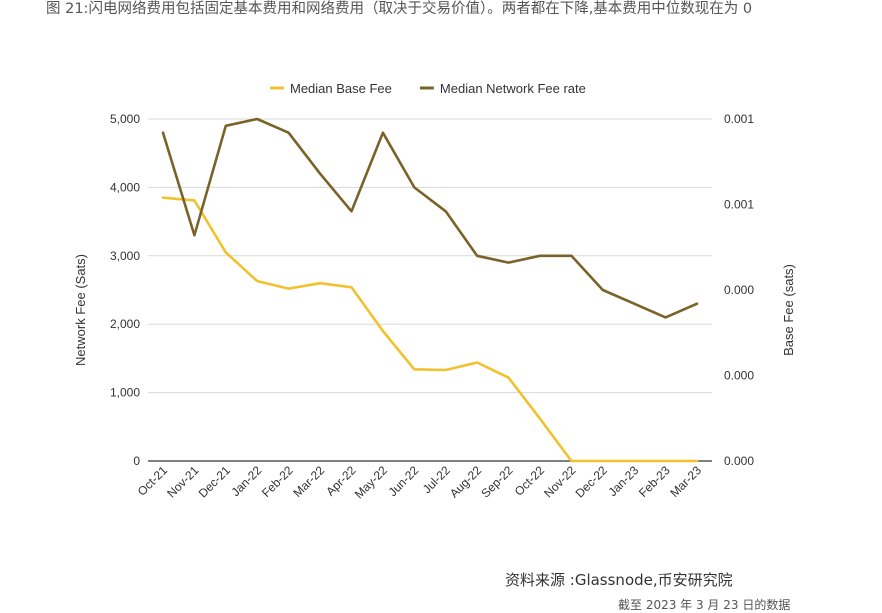  What do you see at coordinates (591, 481) in the screenshot?
I see `x-tick-label: Dec-22` at bounding box center [591, 481].